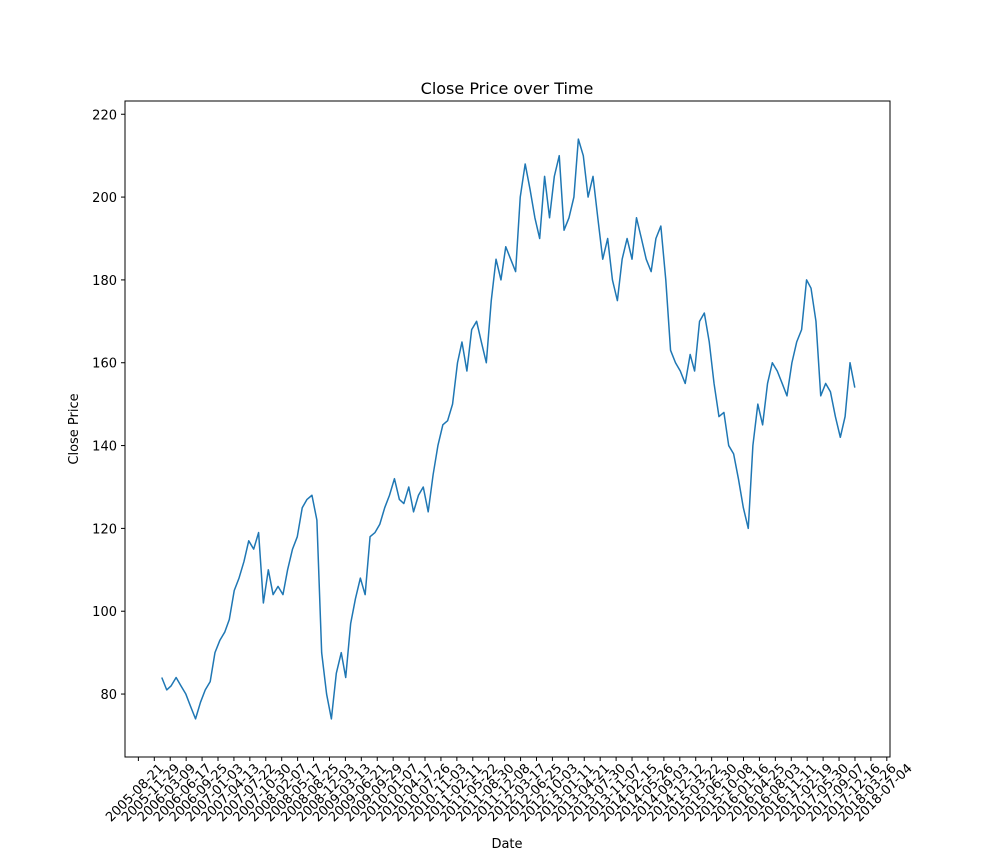 This screenshot has width=992, height=849. I want to click on y-tick-label: 160, so click(104, 364).